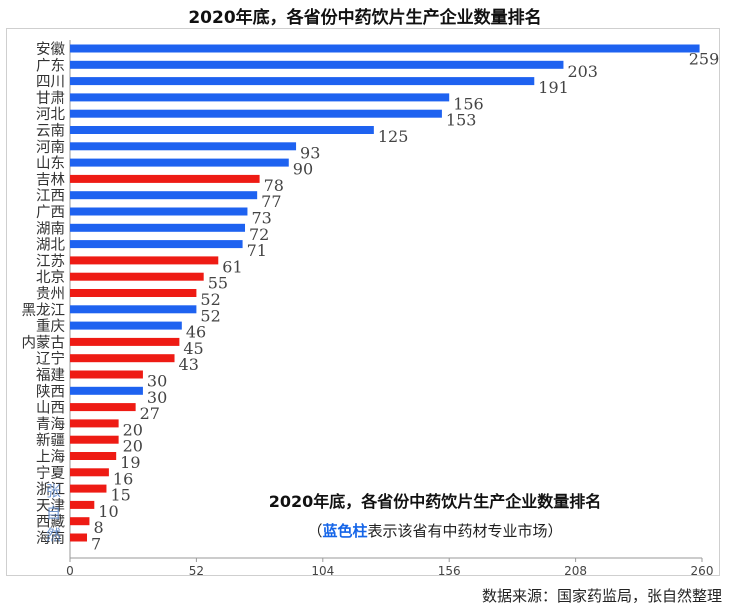 The width and height of the screenshot is (730, 609). What do you see at coordinates (435, 501) in the screenshot?
I see `overlay-title: 2020年底，各省份中药饮片生产企业数量排名` at bounding box center [435, 501].